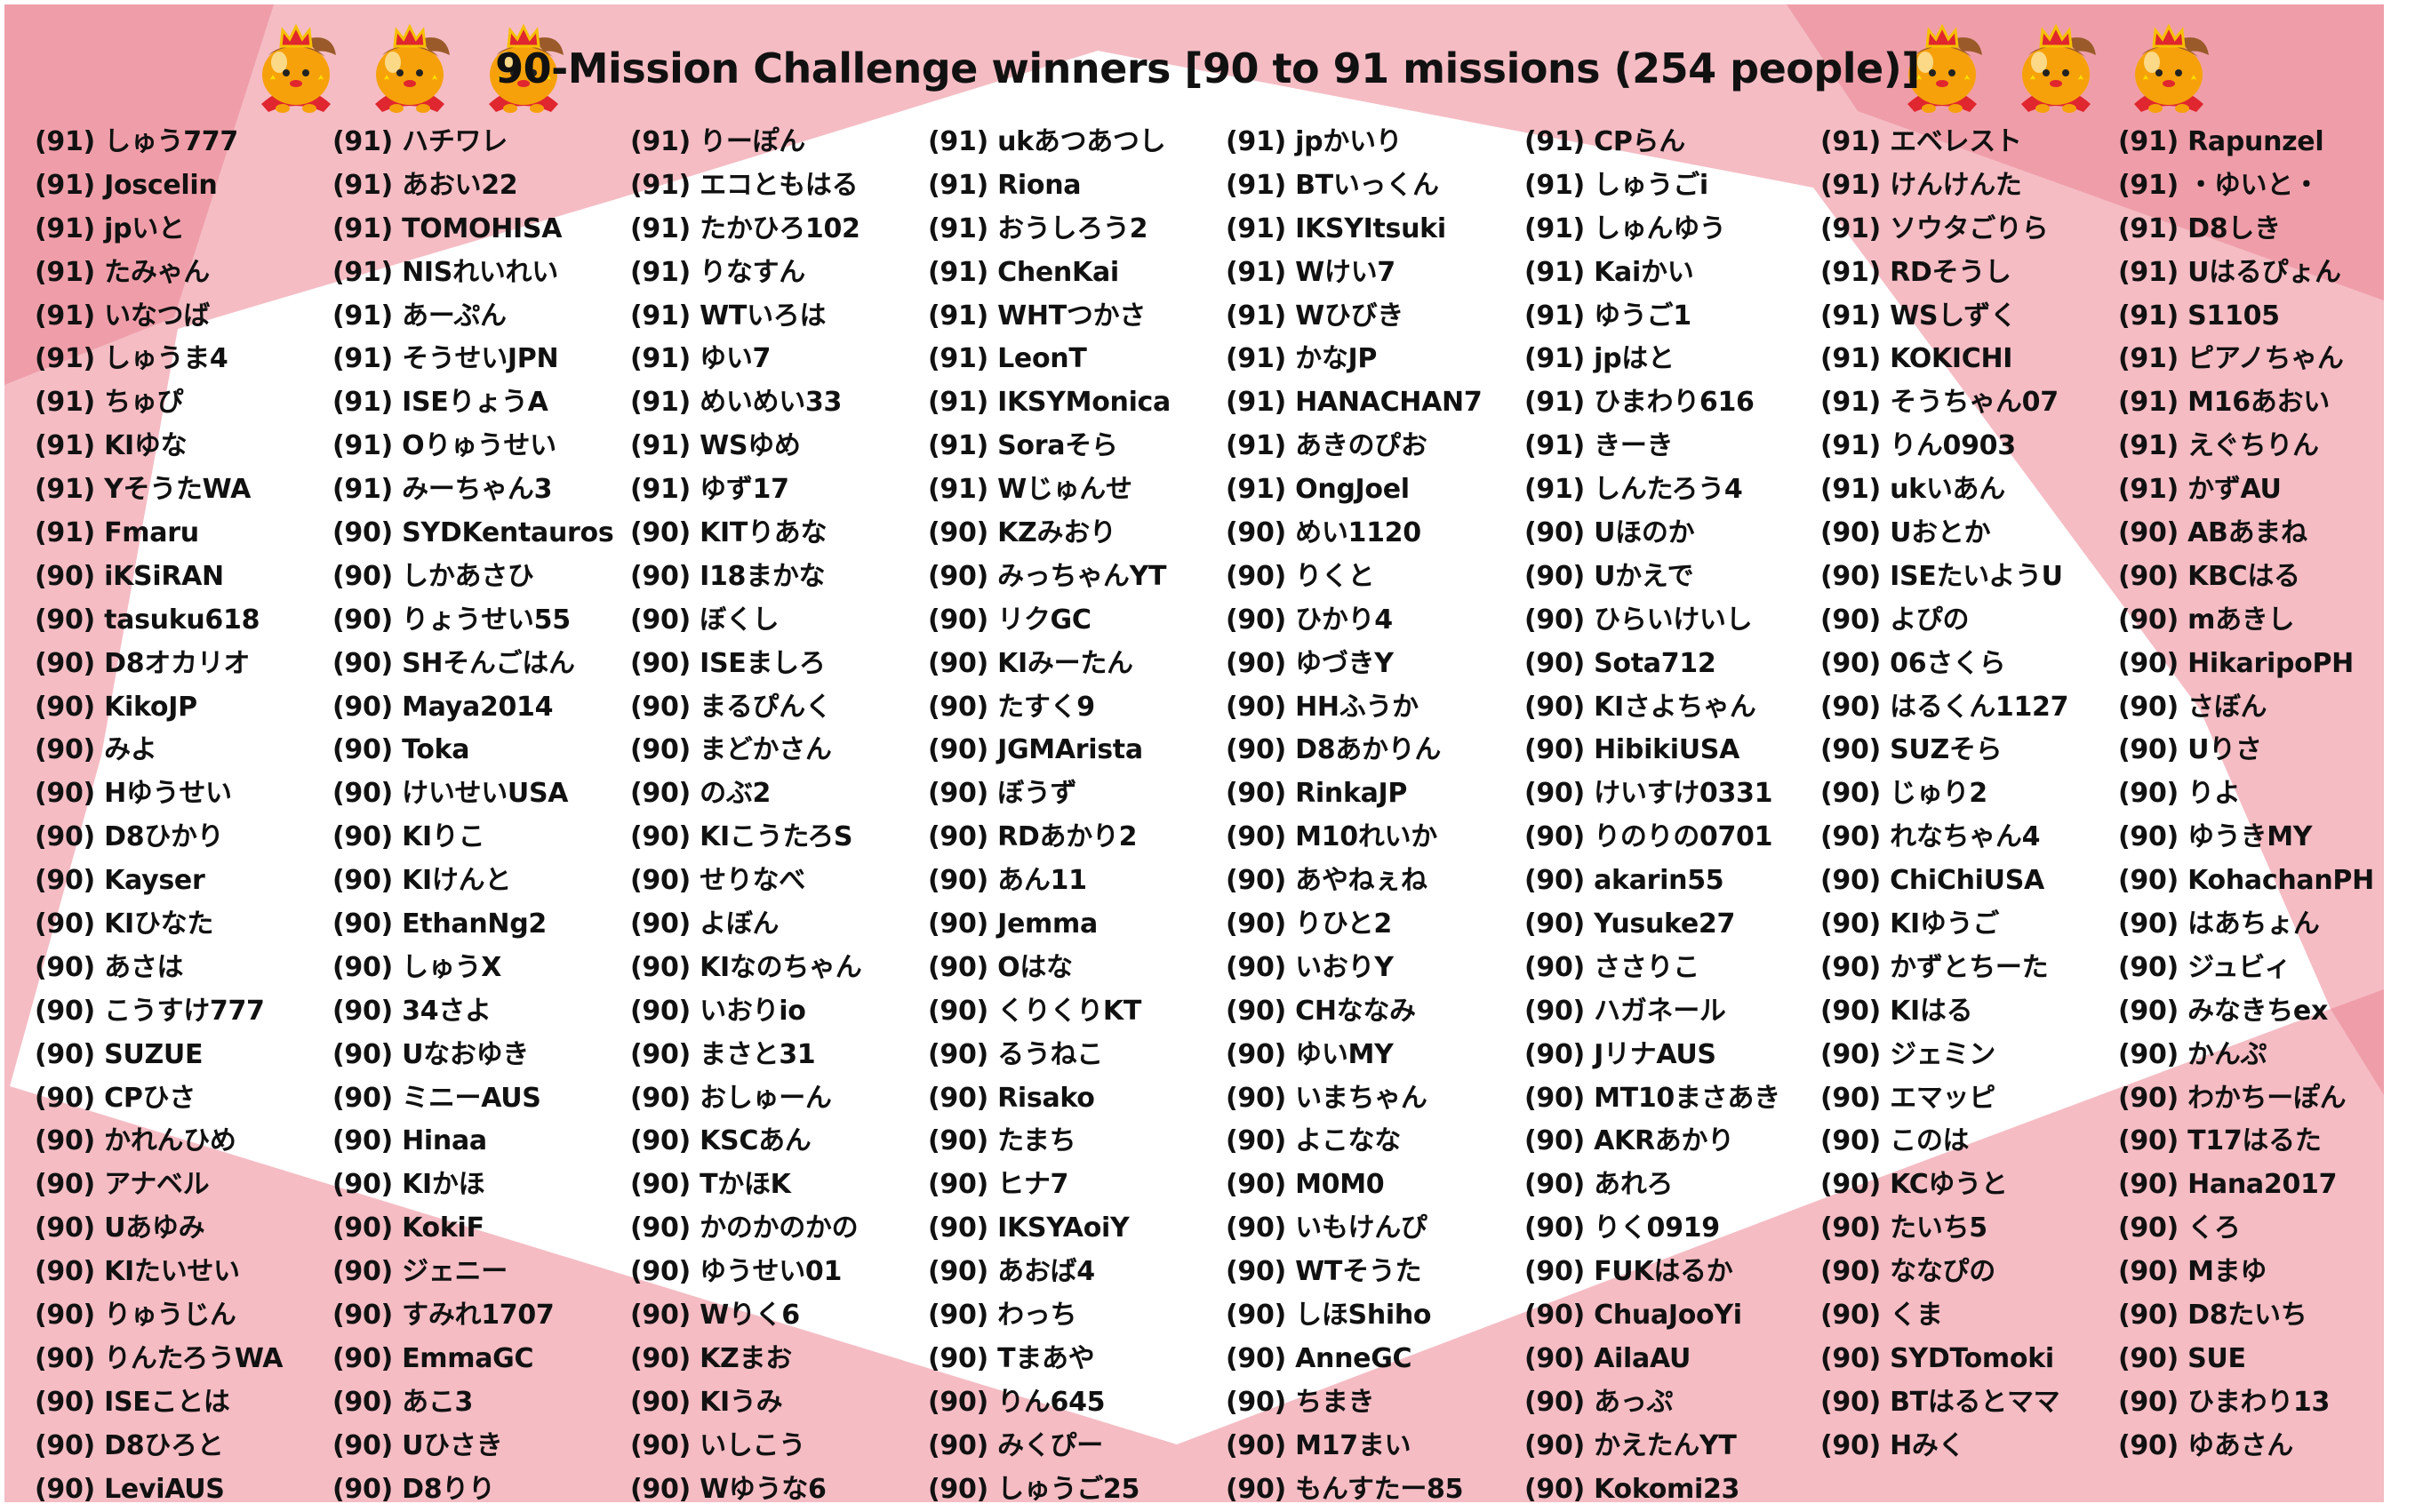 The width and height of the screenshot is (2415, 1512). I want to click on winner-entry: (90) AnneGC, so click(1319, 1358).